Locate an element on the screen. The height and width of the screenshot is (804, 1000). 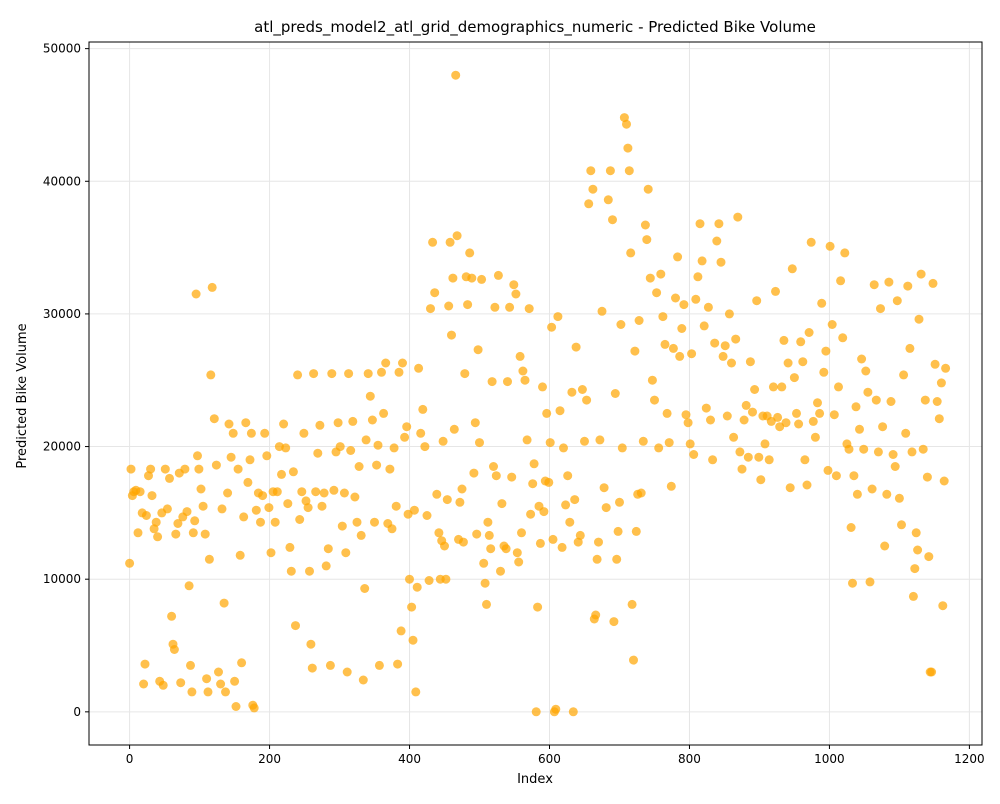
y-axis-label: Predicted Bike Volume is located at coordinates (22, 395).